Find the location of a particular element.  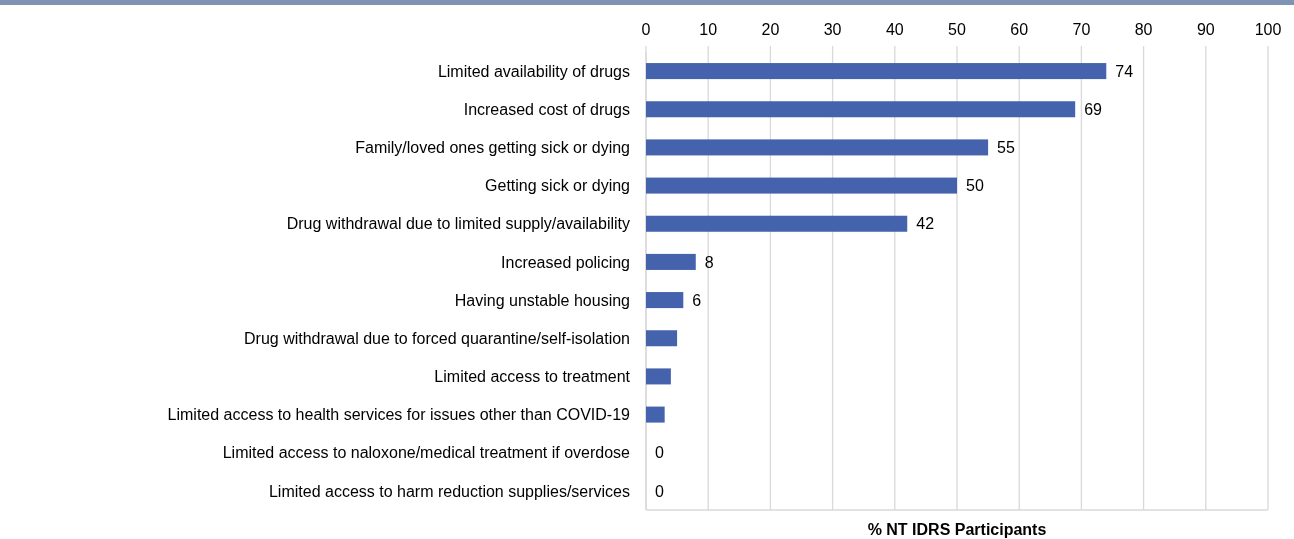

y-tick-label: Limited availability of drugs is located at coordinates (533, 71).